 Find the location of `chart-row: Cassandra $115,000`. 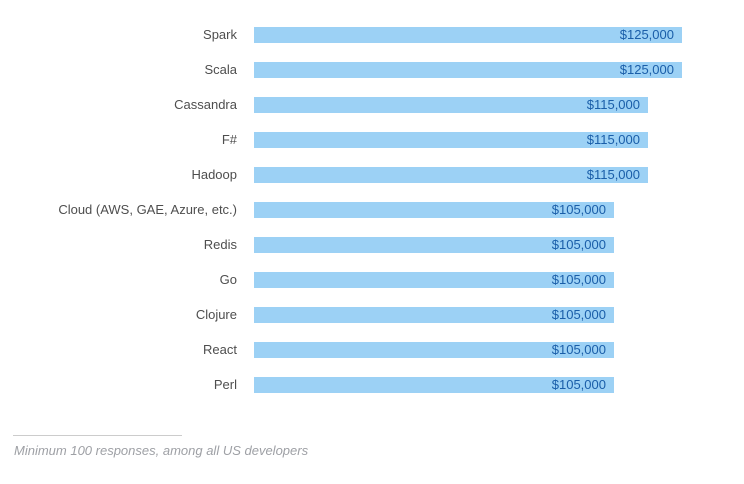

chart-row: Cassandra $115,000 is located at coordinates (372, 104).